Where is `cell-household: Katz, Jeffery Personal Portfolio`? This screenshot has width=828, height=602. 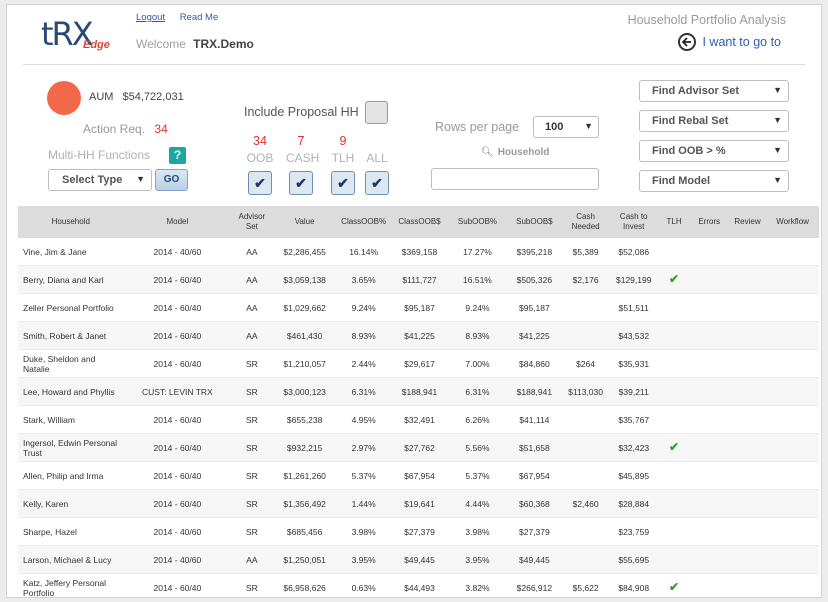
cell-household: Katz, Jeffery Personal Portfolio is located at coordinates (71, 585).